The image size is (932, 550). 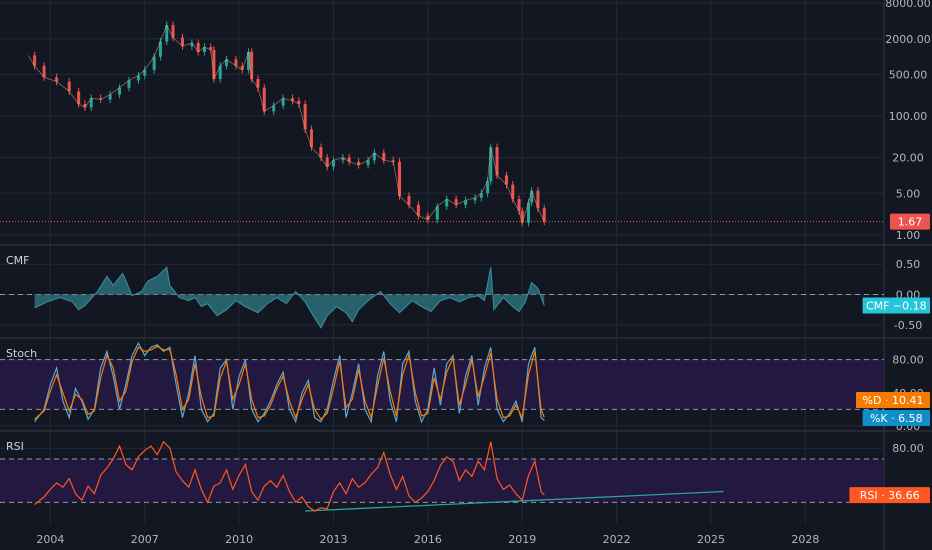 What do you see at coordinates (50, 539) in the screenshot?
I see `x-tick-label: 2004` at bounding box center [50, 539].